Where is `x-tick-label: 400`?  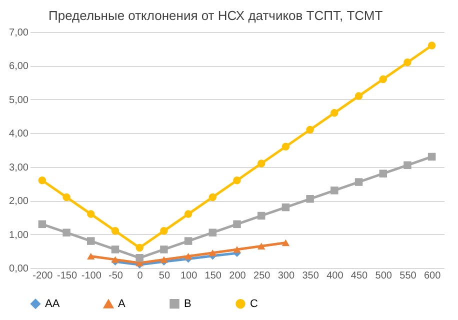
x-tick-label: 400 is located at coordinates (335, 276).